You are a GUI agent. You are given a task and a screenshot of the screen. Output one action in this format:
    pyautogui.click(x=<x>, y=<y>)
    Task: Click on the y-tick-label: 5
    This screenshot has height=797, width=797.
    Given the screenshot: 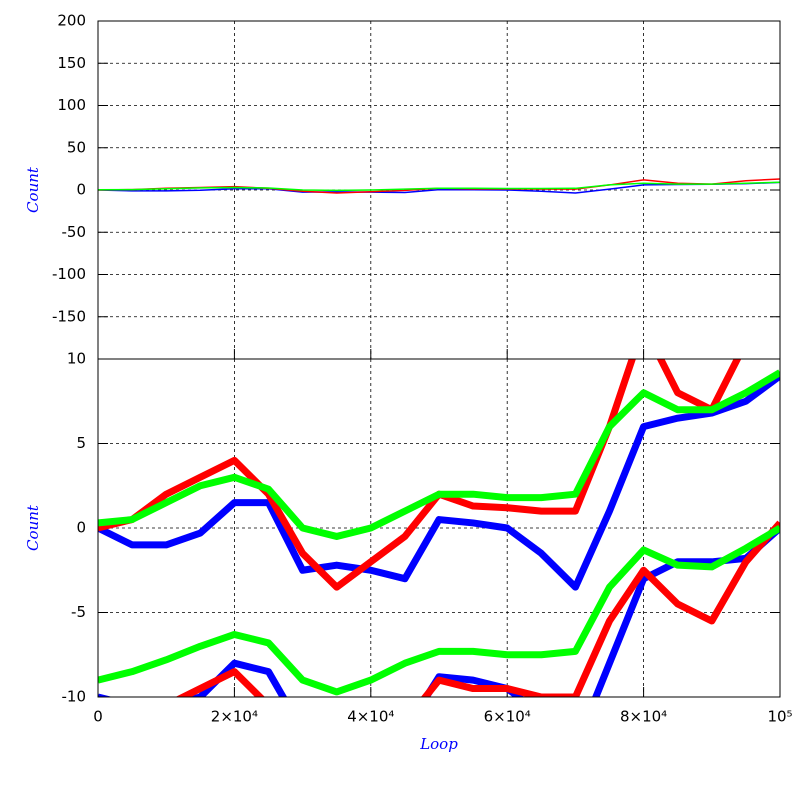 What is the action you would take?
    pyautogui.click(x=81, y=443)
    